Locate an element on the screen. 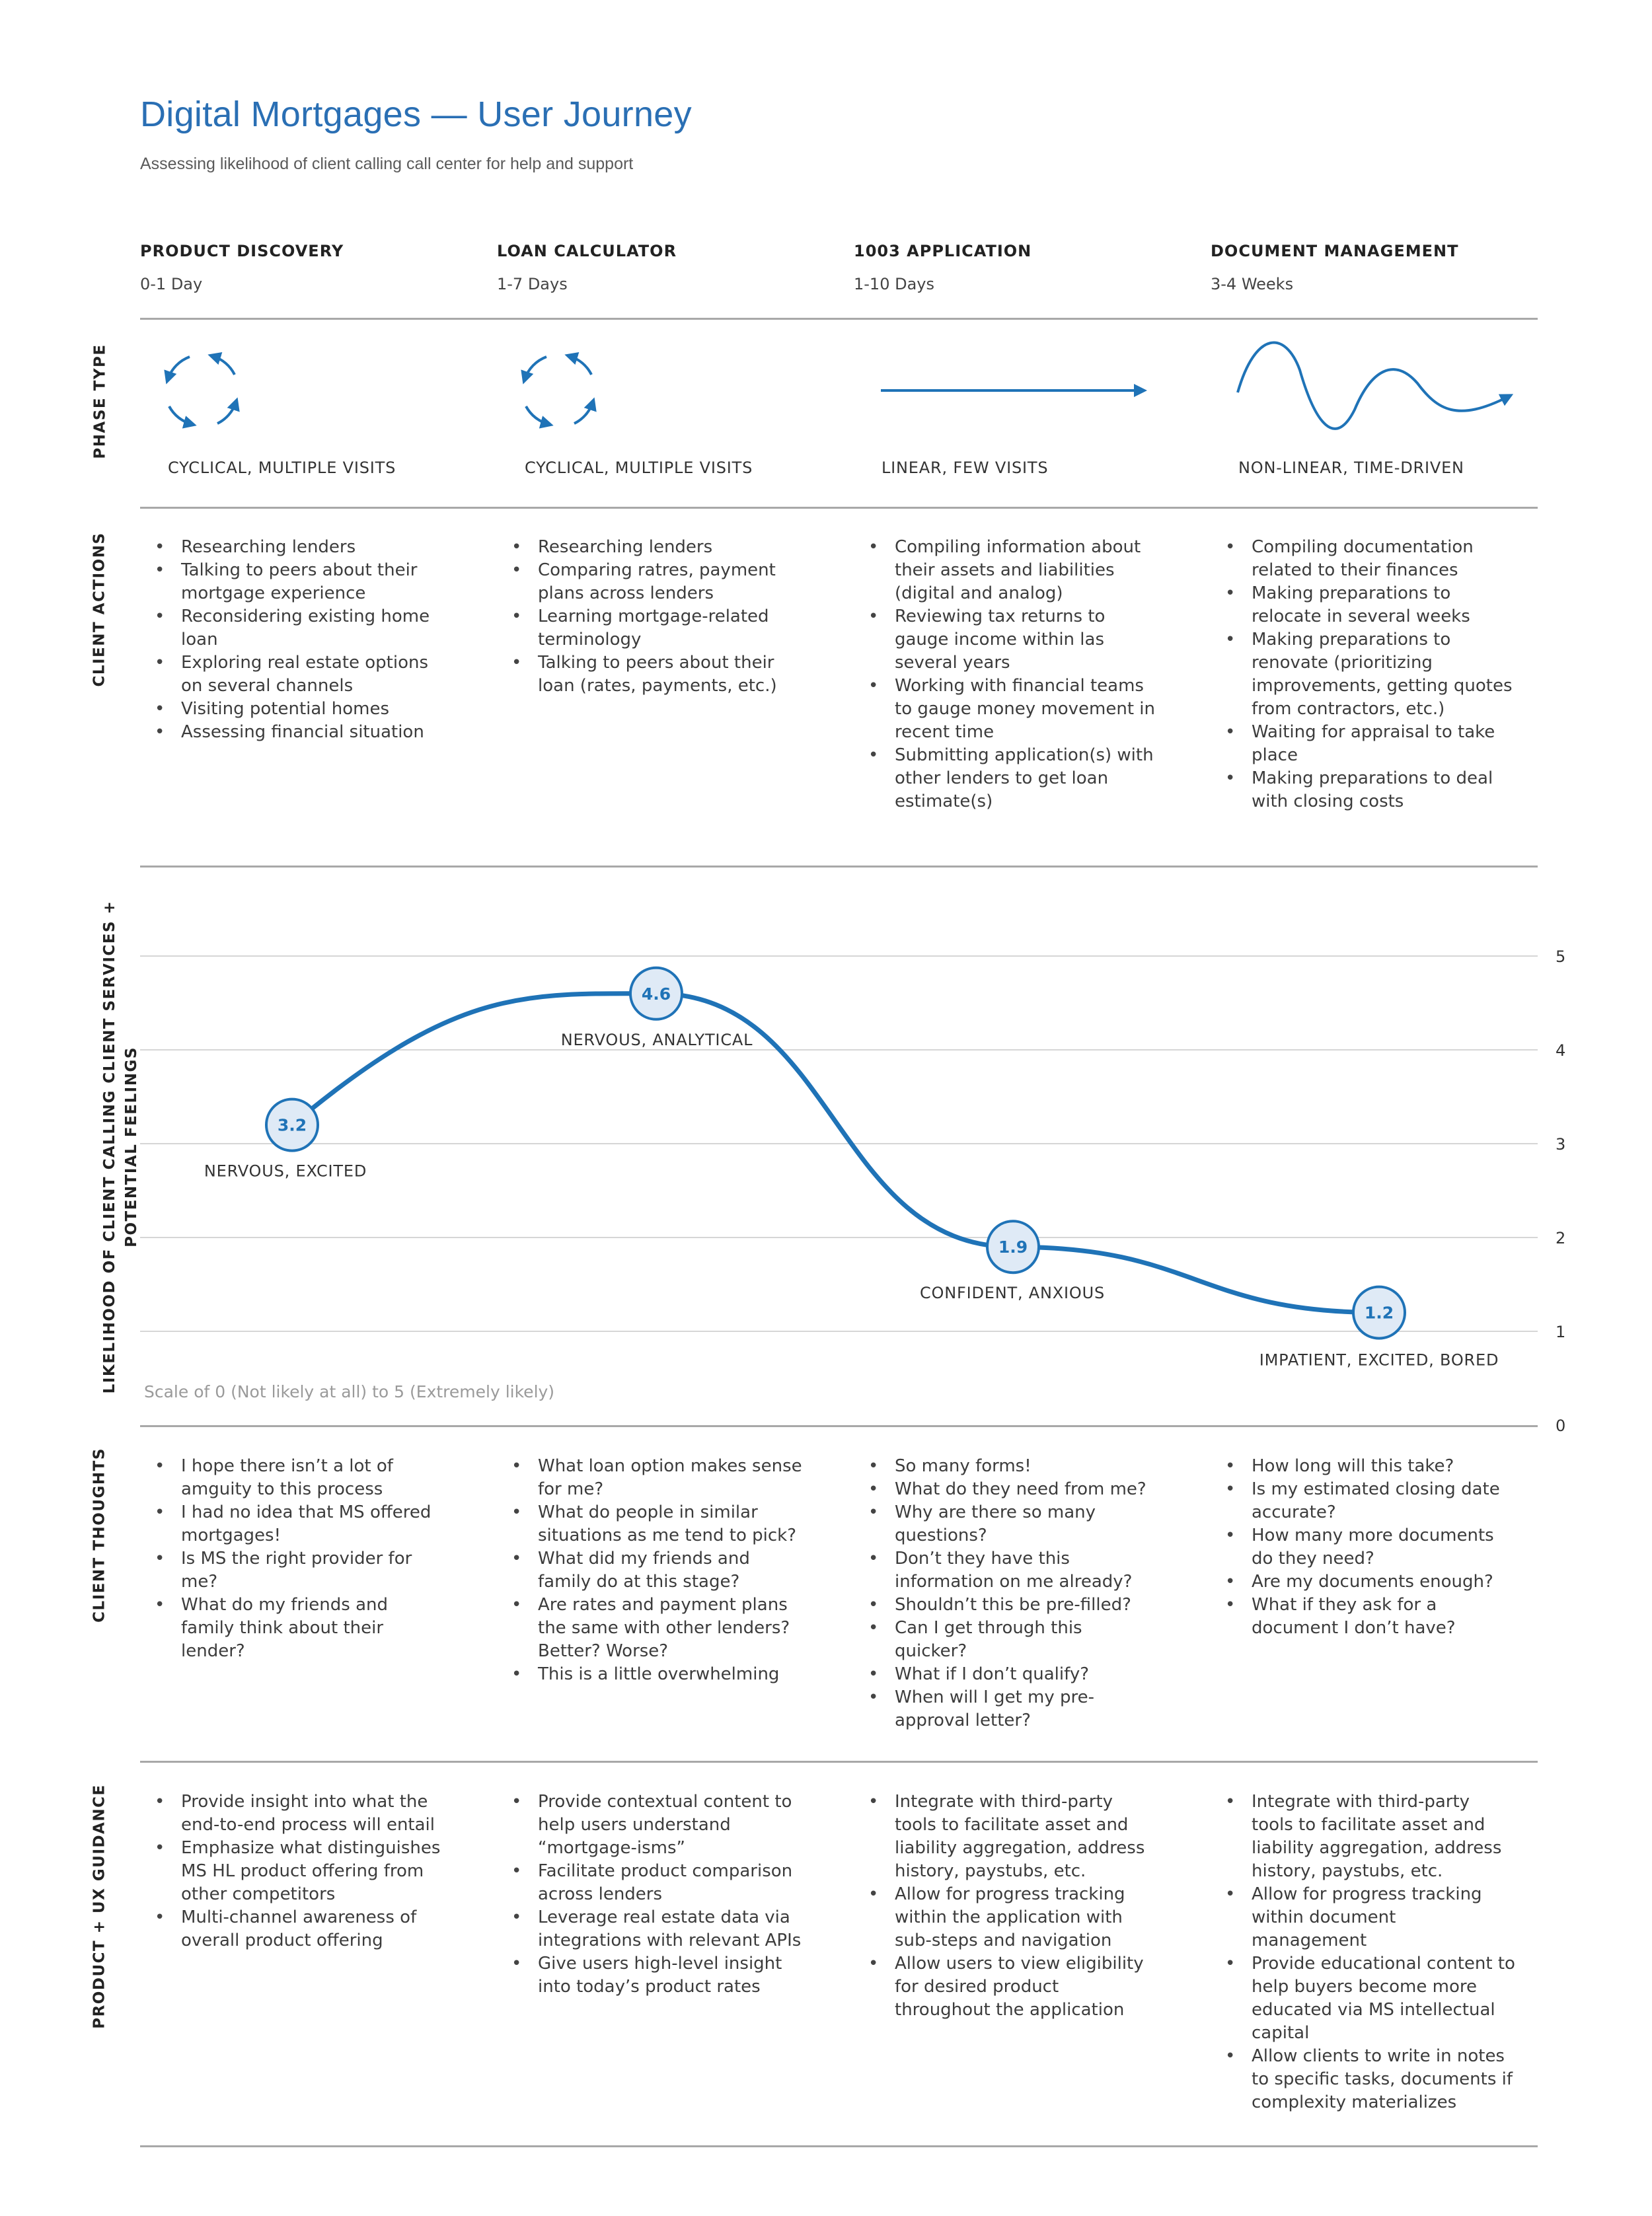 The width and height of the screenshot is (1652, 2216). data-label: 3.2 is located at coordinates (293, 1125).